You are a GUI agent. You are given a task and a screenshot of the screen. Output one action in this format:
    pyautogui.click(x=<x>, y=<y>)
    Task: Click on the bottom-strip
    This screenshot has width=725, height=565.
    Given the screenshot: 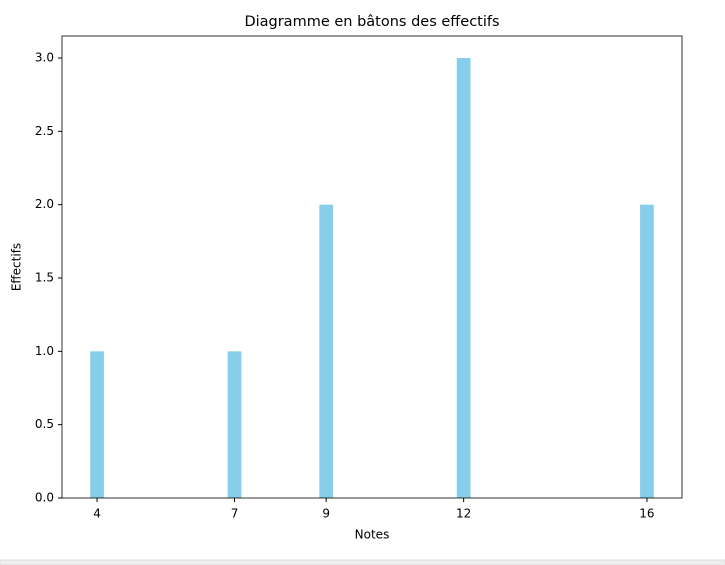 What is the action you would take?
    pyautogui.click(x=362, y=562)
    